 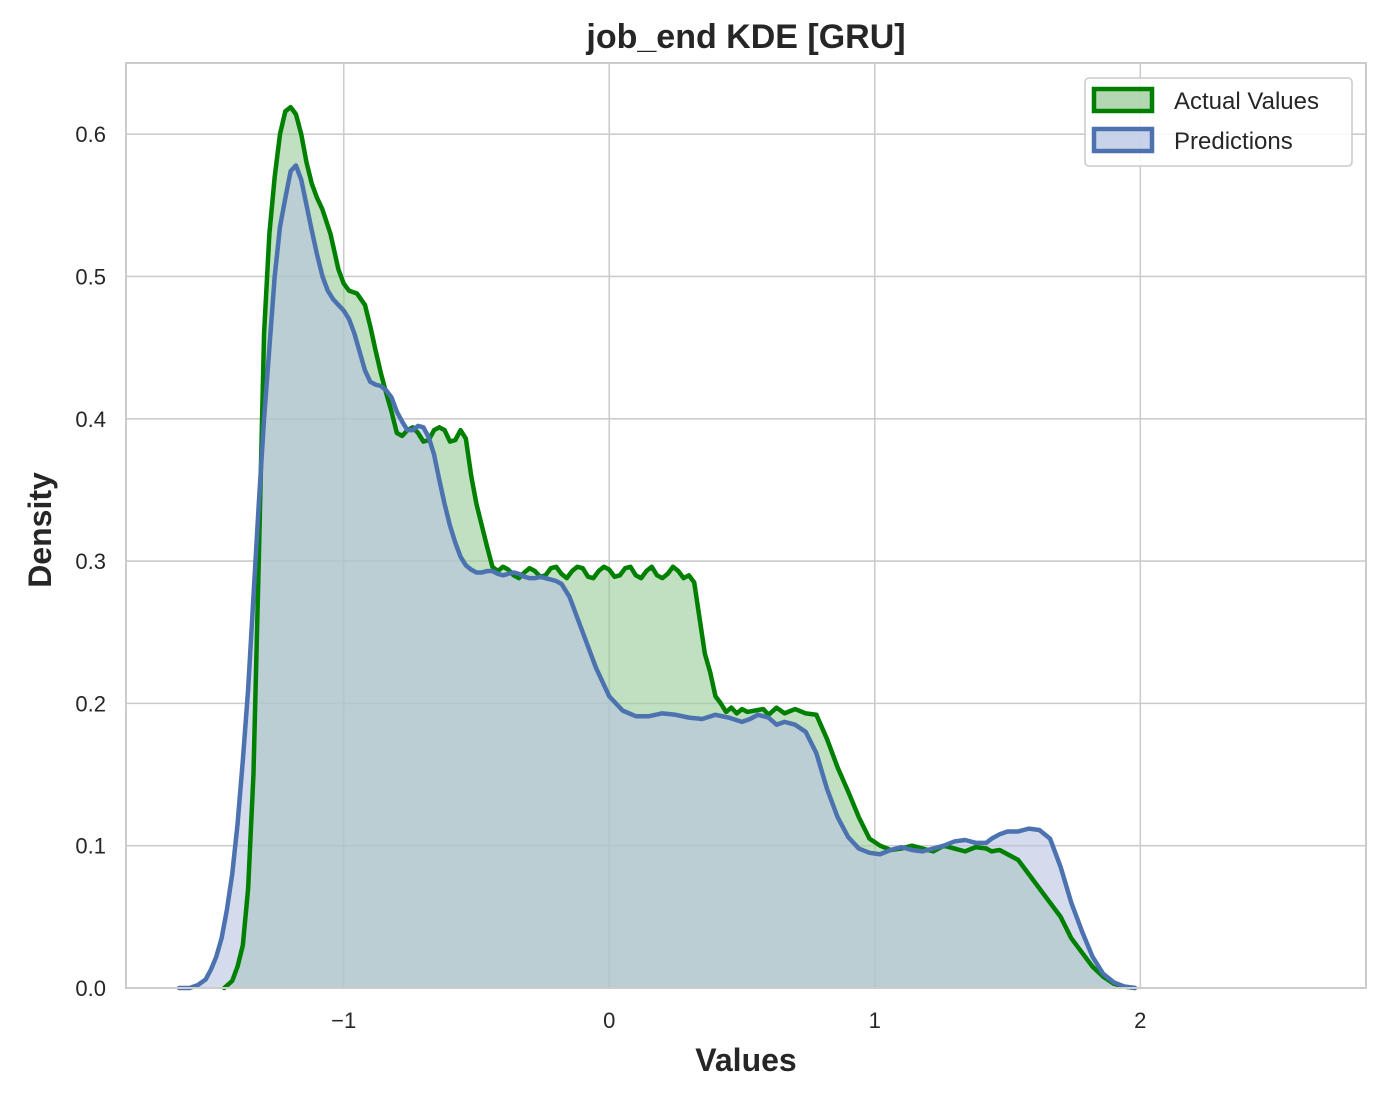 What do you see at coordinates (1246, 101) in the screenshot?
I see `legend-label-actual: Actual Values` at bounding box center [1246, 101].